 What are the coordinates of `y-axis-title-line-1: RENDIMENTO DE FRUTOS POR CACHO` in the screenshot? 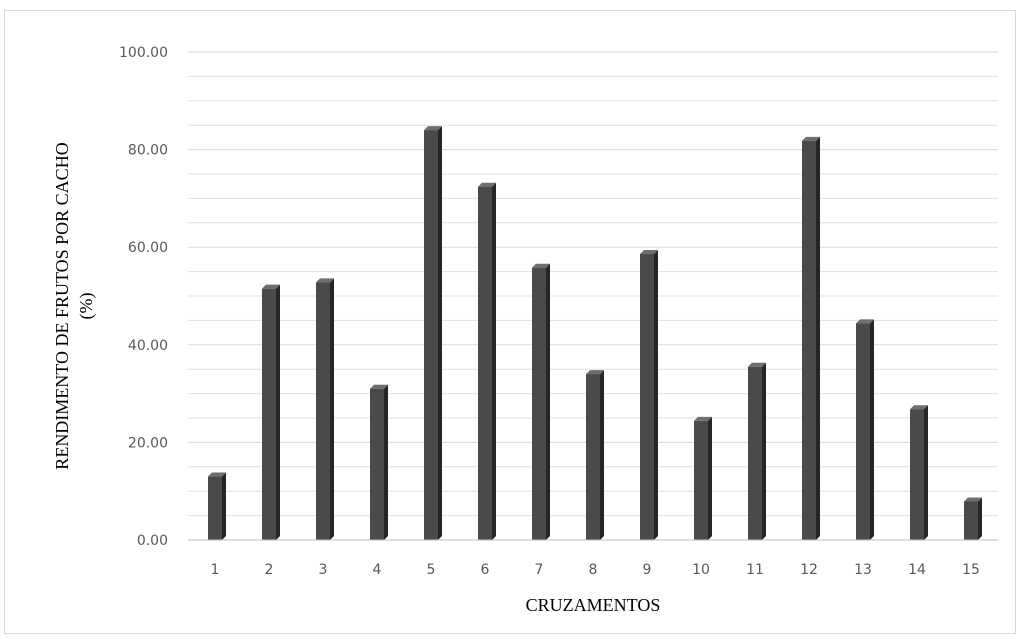 It's located at (62, 305).